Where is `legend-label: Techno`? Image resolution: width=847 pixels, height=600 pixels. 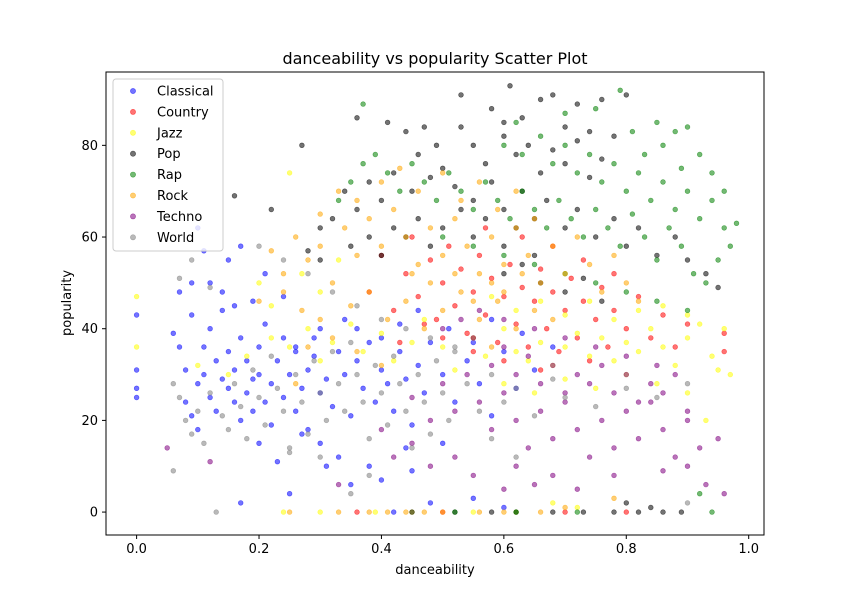
legend-label: Techno is located at coordinates (179, 217).